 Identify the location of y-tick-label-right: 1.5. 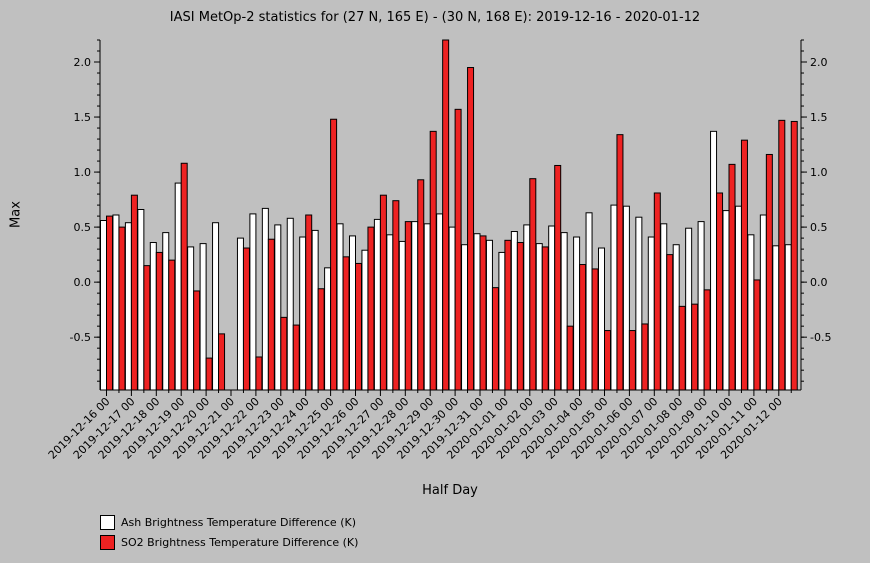
(819, 117).